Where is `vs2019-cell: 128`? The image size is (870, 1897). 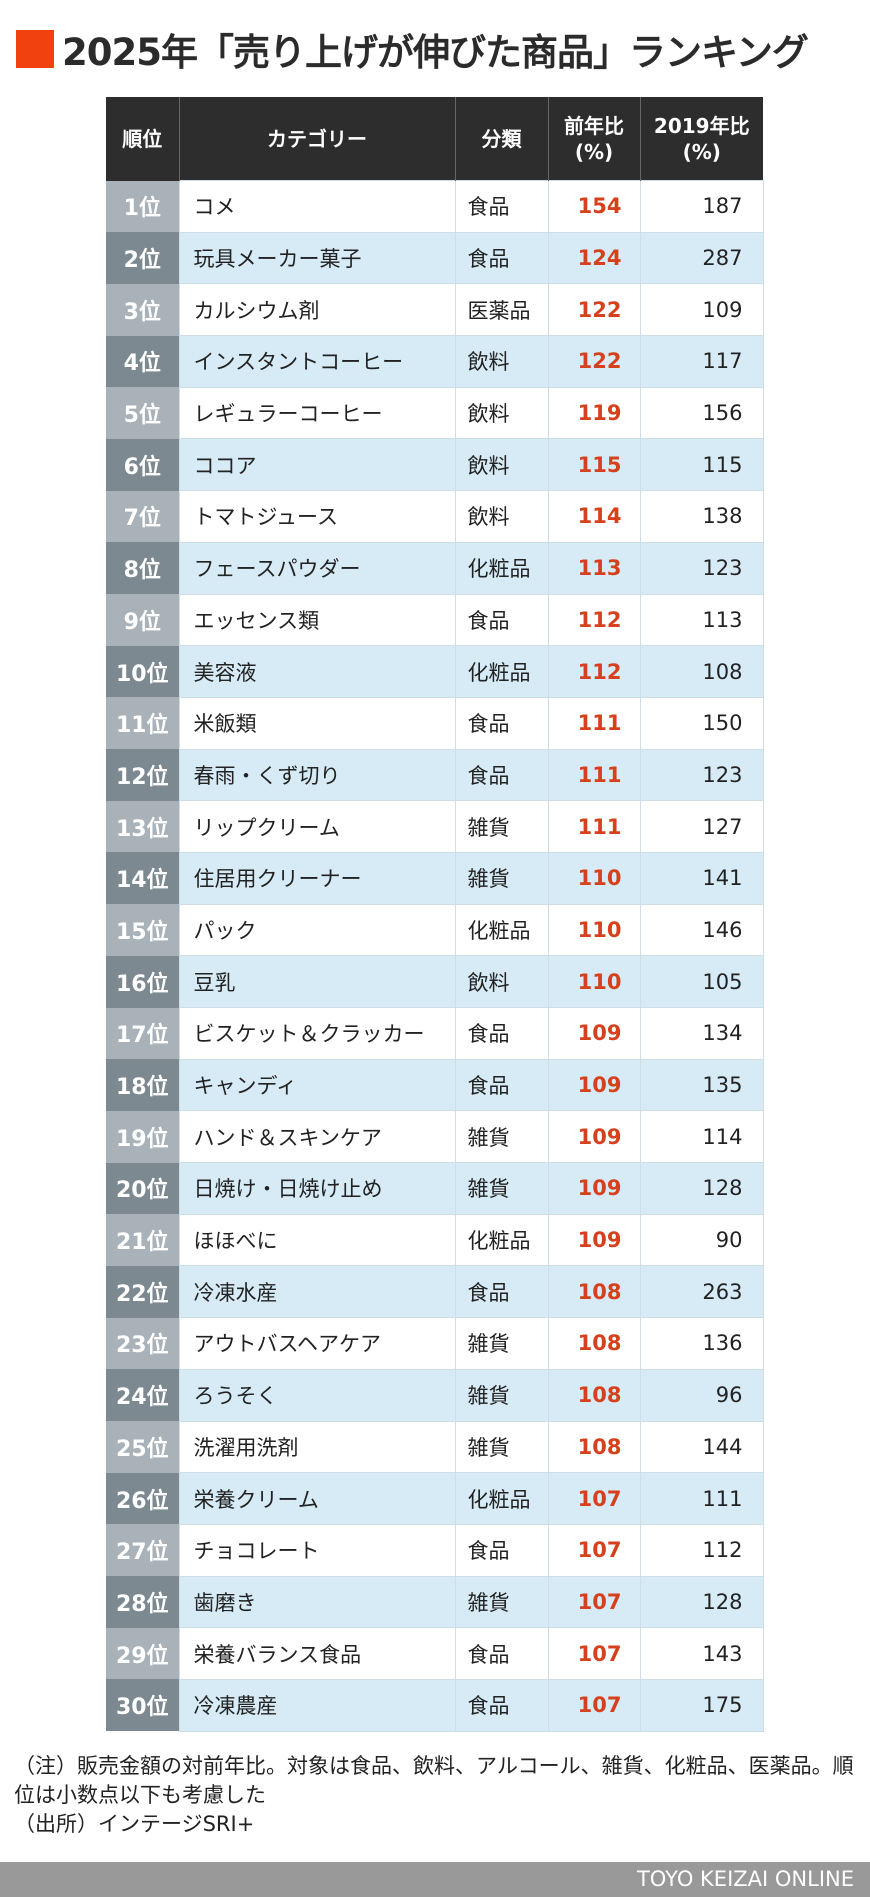 vs2019-cell: 128 is located at coordinates (701, 1188).